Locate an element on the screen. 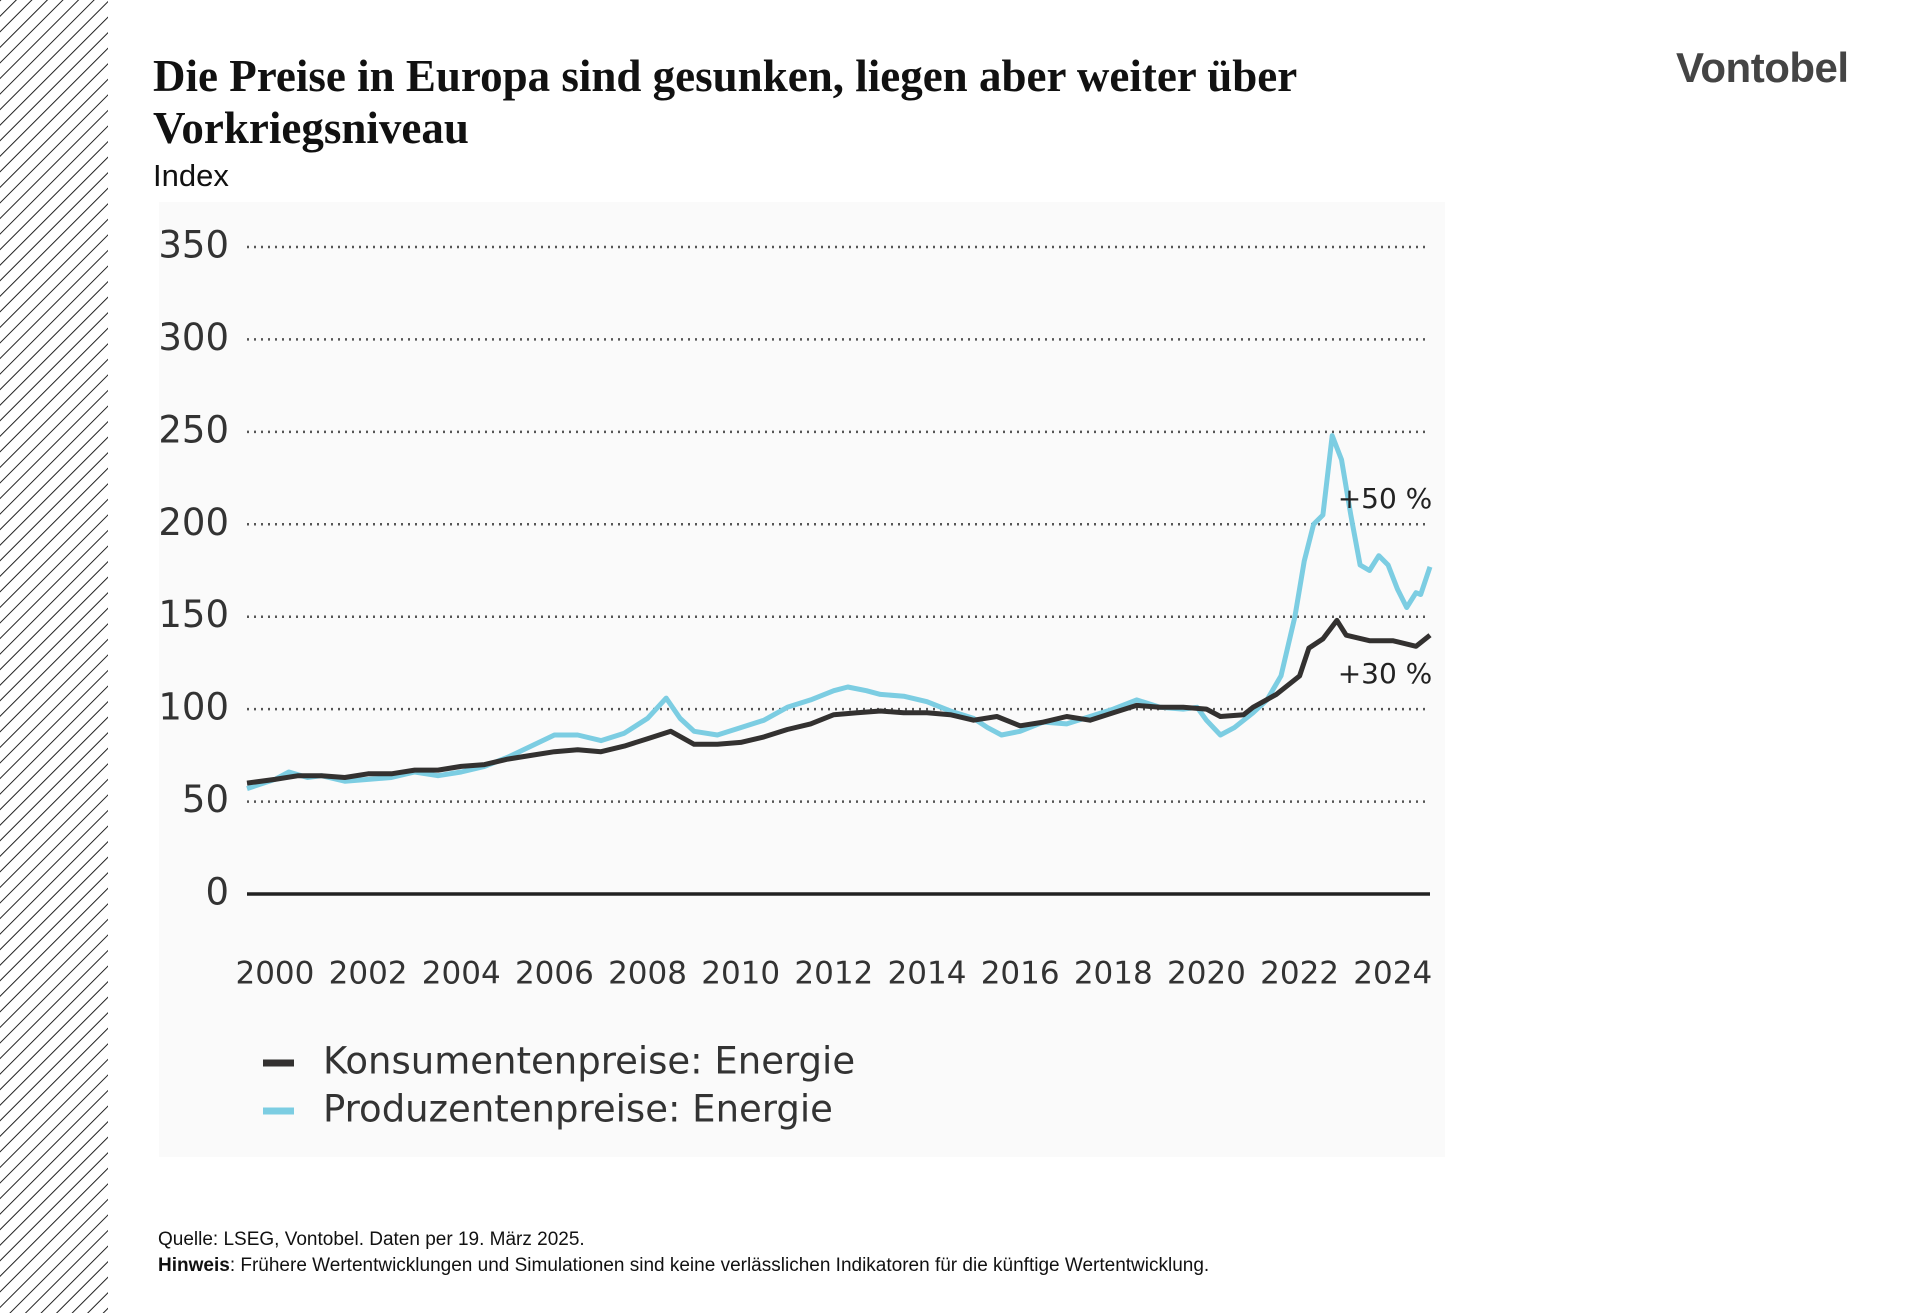 The image size is (1920, 1313). y-tick-label: 350 is located at coordinates (193, 245).